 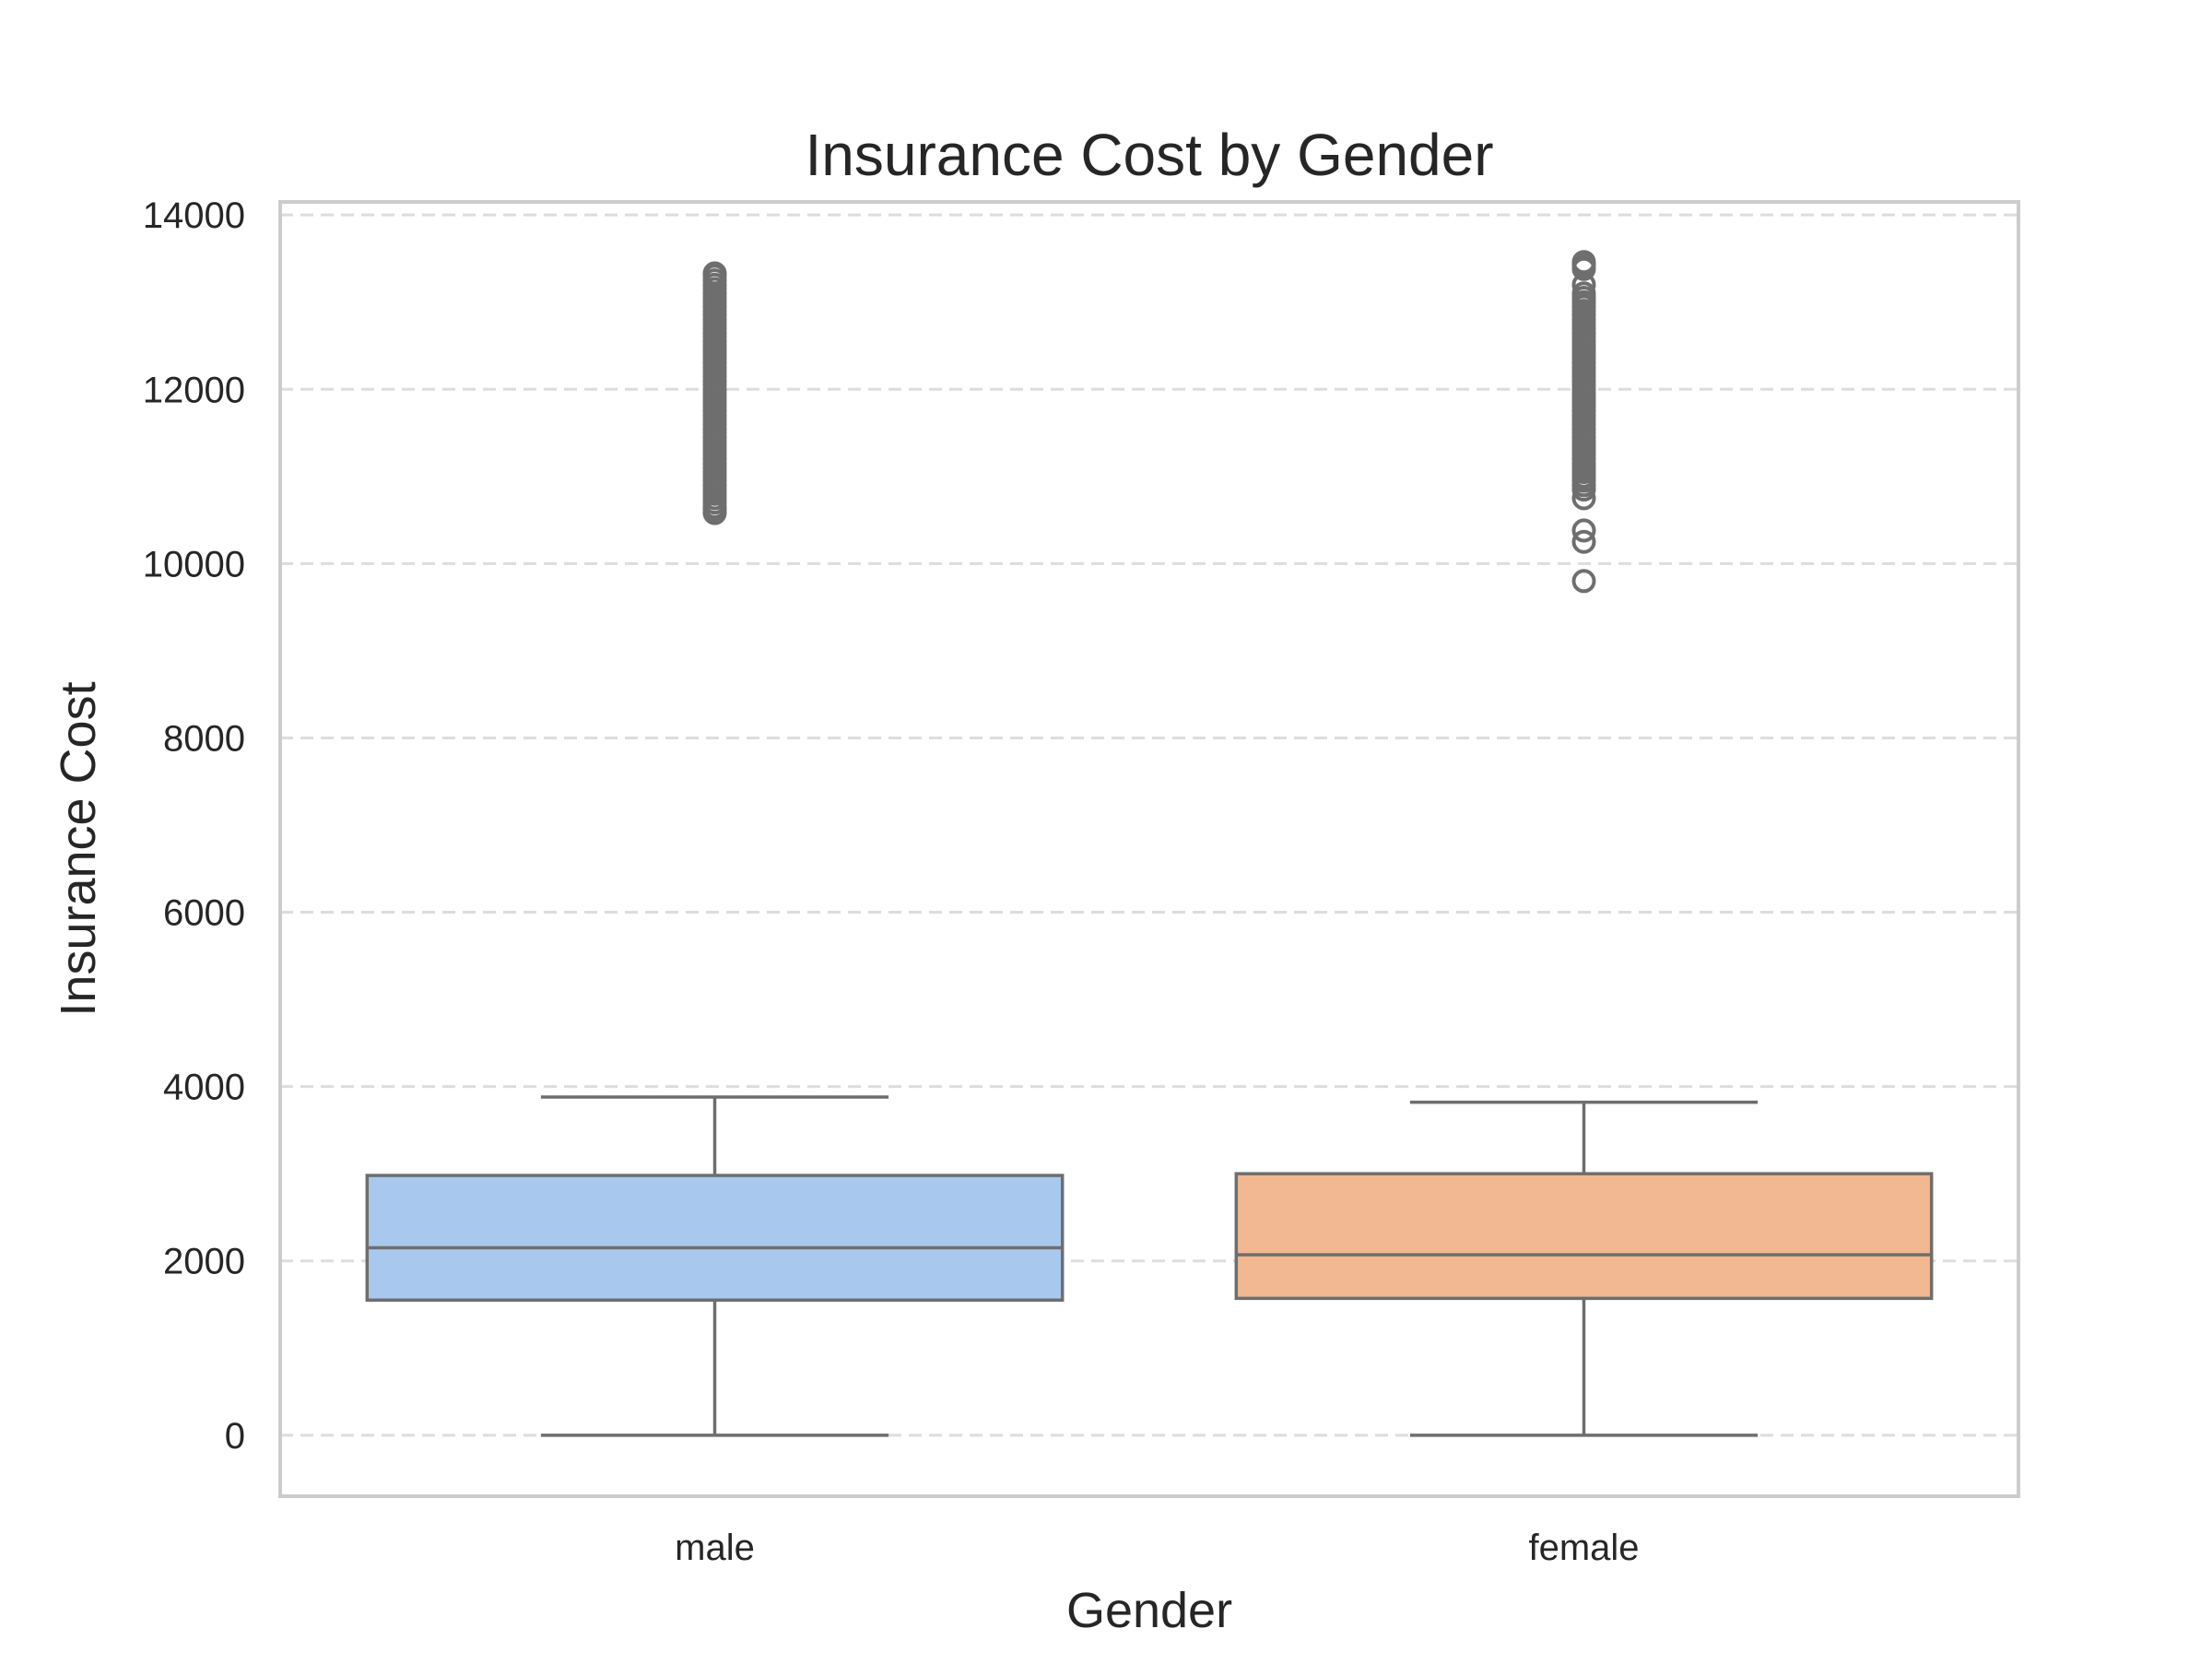 I want to click on x-tick-label: female, so click(x=1583, y=1548).